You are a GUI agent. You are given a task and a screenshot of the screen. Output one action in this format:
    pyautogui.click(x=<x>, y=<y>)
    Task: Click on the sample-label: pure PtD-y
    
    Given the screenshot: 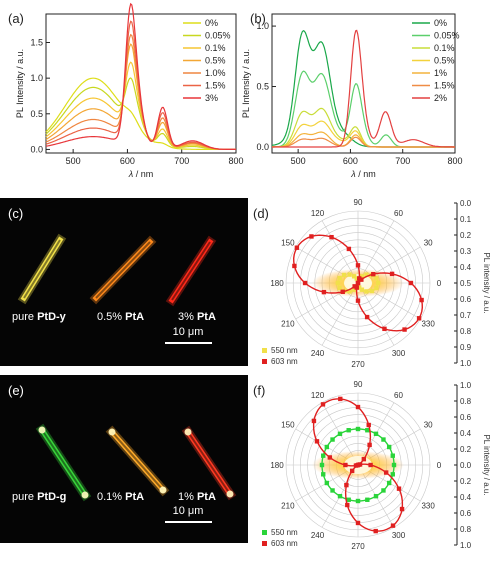 What is the action you would take?
    pyautogui.click(x=39, y=317)
    